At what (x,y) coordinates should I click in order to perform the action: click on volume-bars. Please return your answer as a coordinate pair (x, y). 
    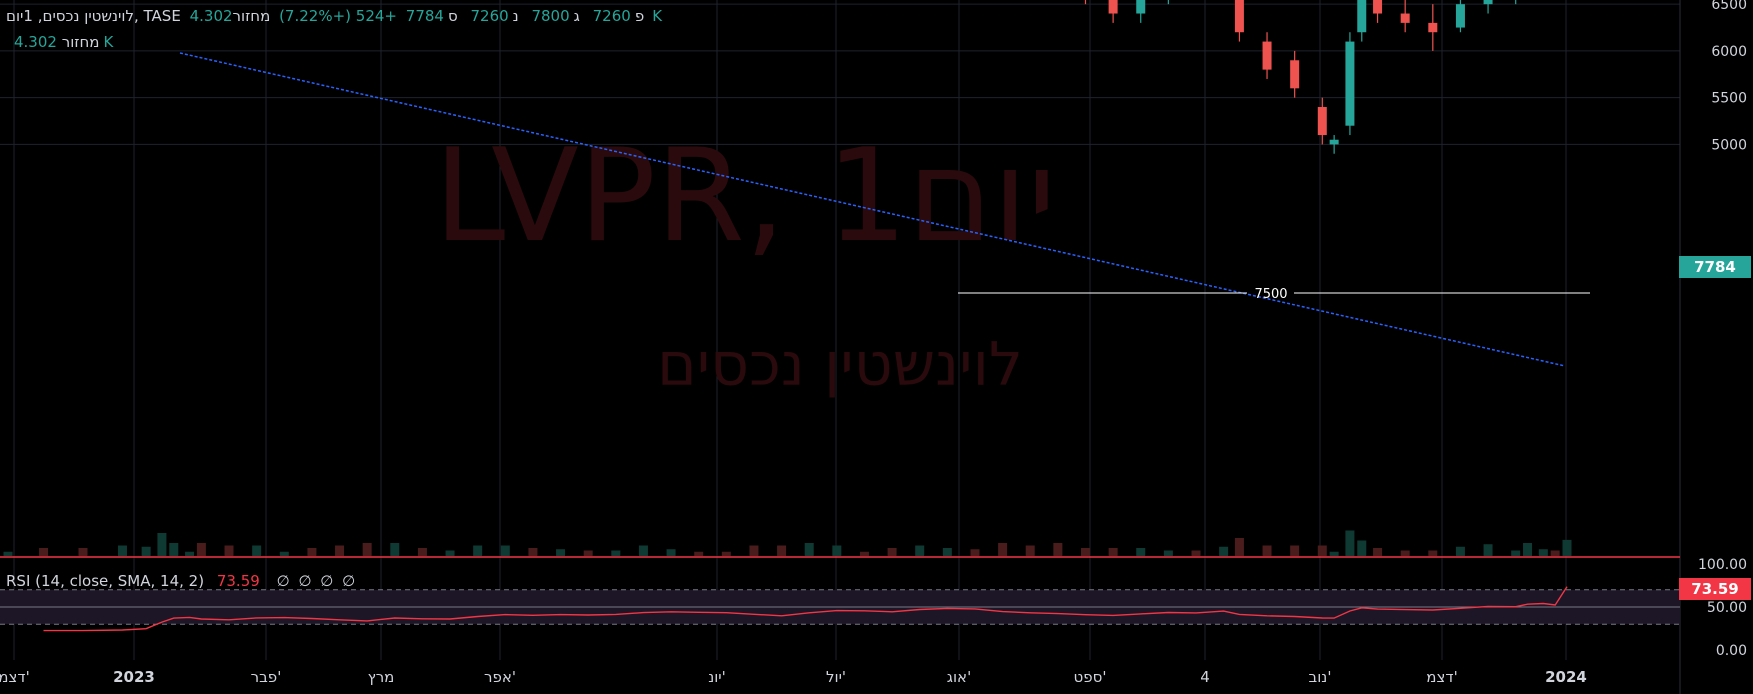
    Looking at the image, I should click on (787, 543).